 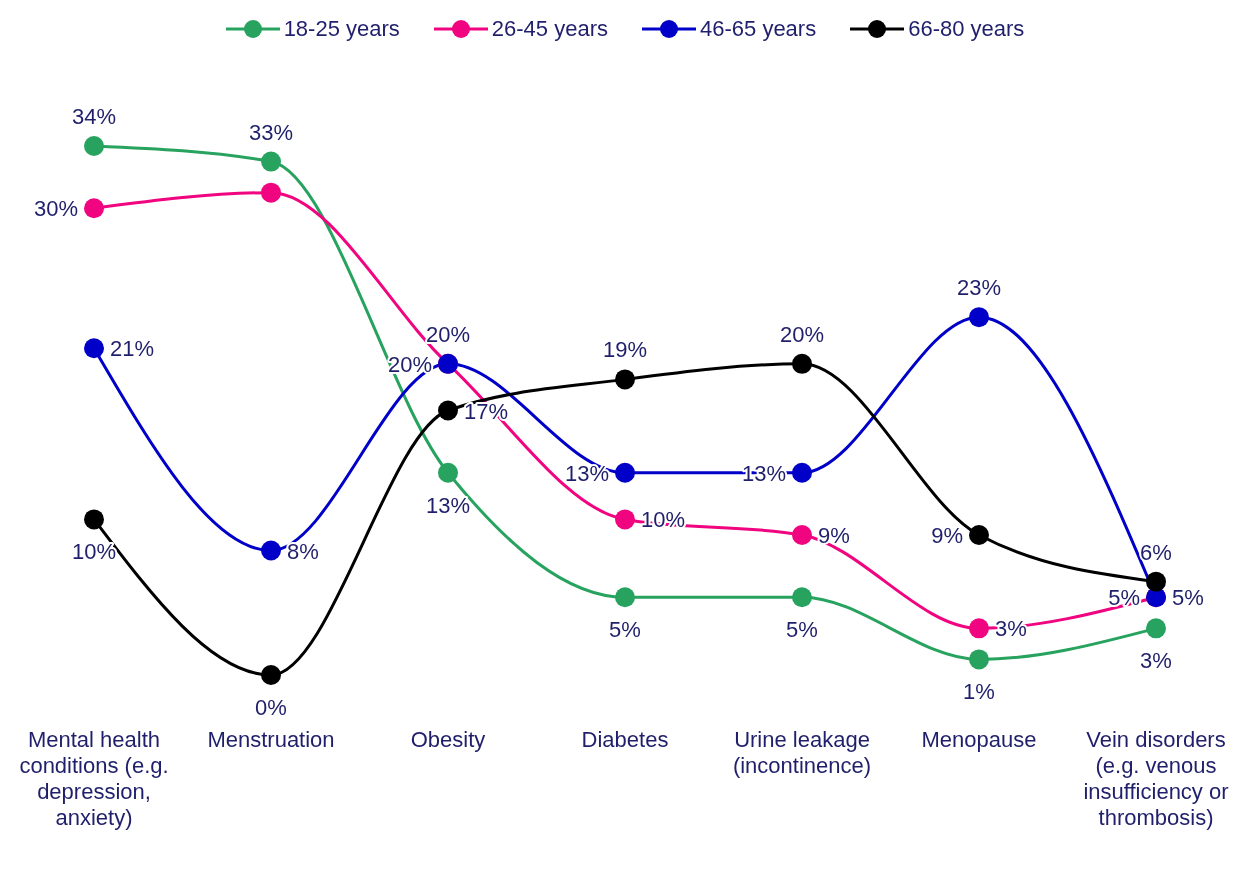 What do you see at coordinates (94, 552) in the screenshot?
I see `data-label: 10%` at bounding box center [94, 552].